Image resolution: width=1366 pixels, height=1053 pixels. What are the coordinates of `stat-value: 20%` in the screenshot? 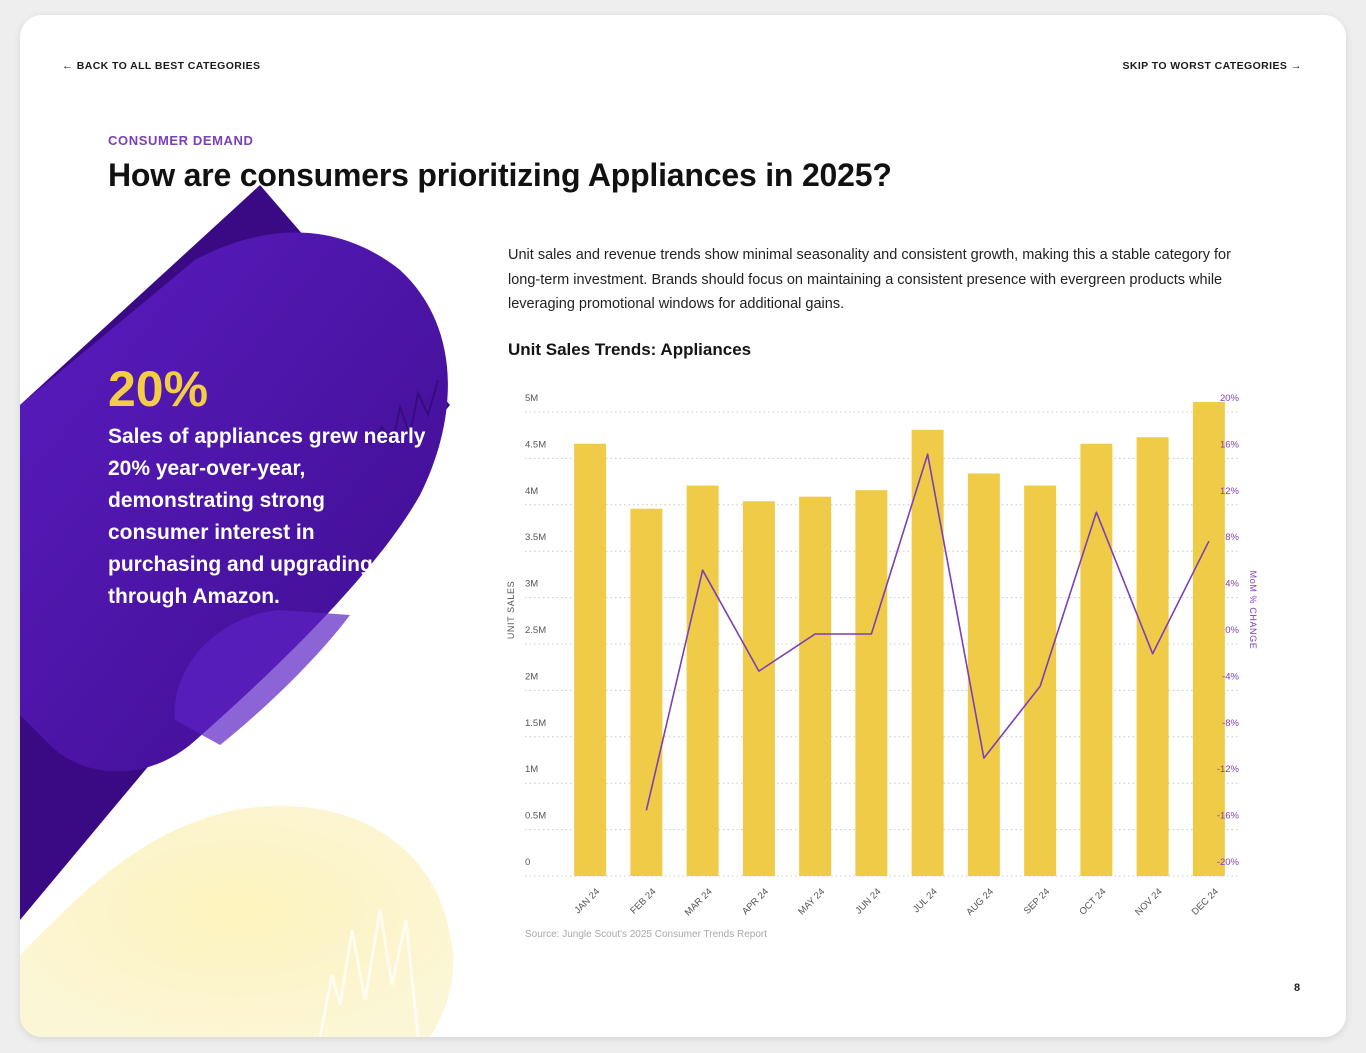 It's located at (158, 389).